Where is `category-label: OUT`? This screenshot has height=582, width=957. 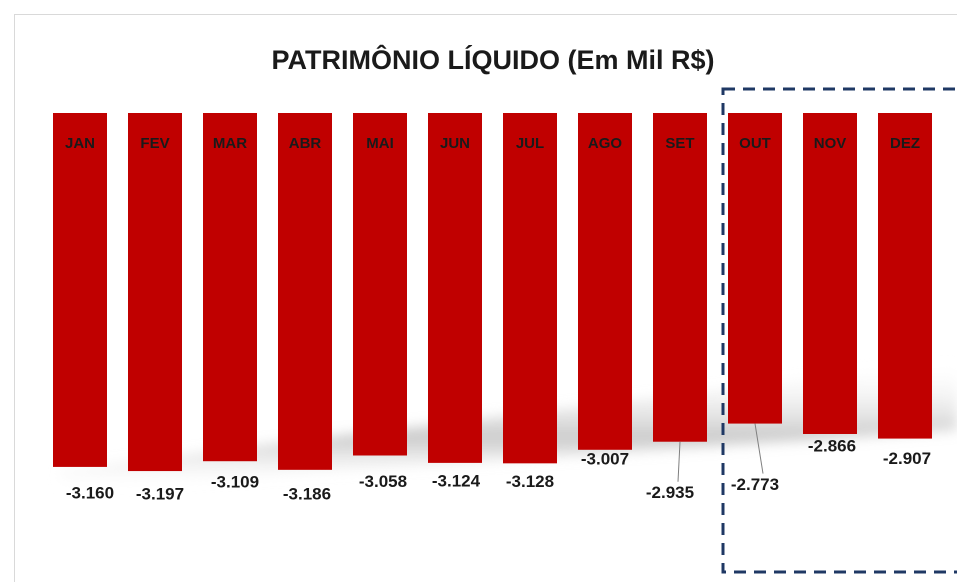
category-label: OUT is located at coordinates (755, 143).